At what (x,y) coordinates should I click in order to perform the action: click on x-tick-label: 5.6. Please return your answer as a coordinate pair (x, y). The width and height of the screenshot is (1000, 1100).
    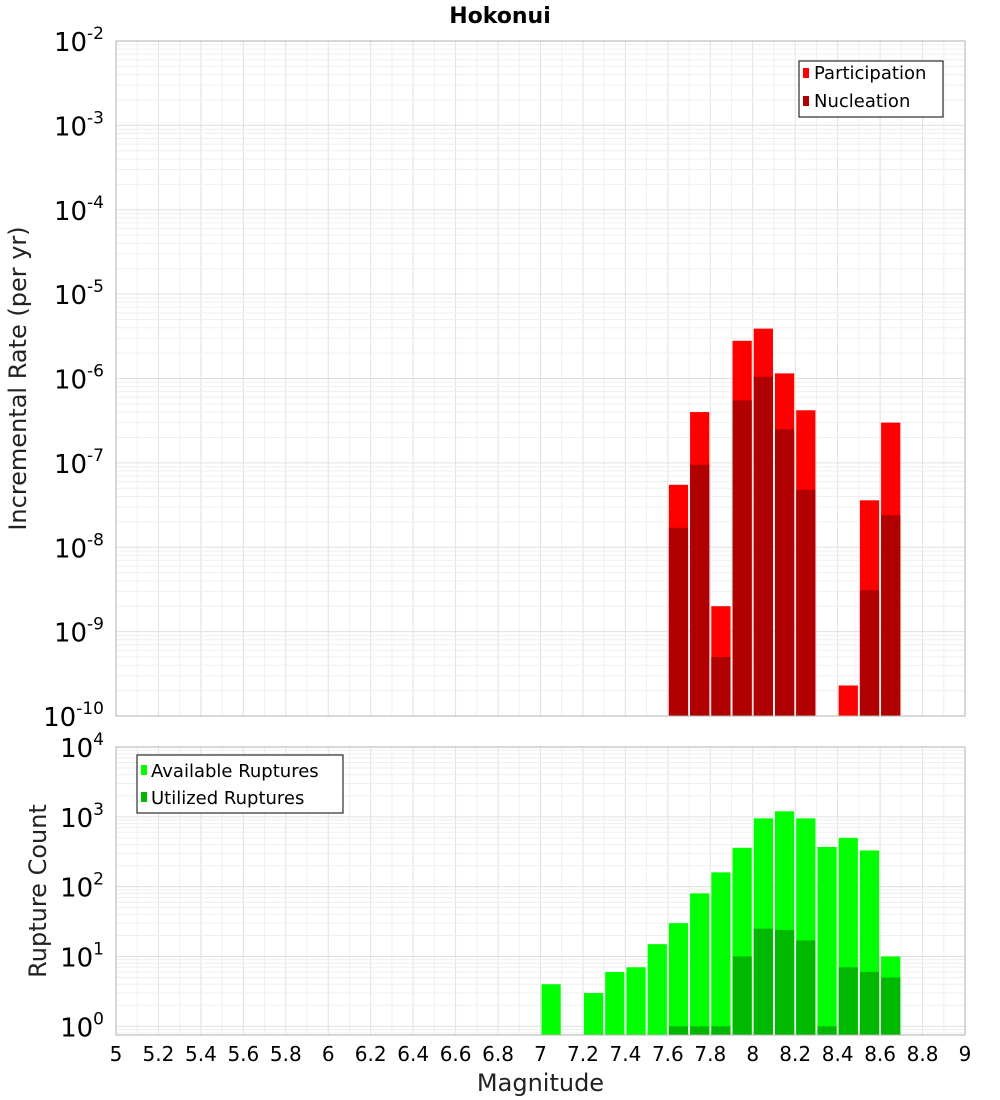
    Looking at the image, I should click on (243, 1054).